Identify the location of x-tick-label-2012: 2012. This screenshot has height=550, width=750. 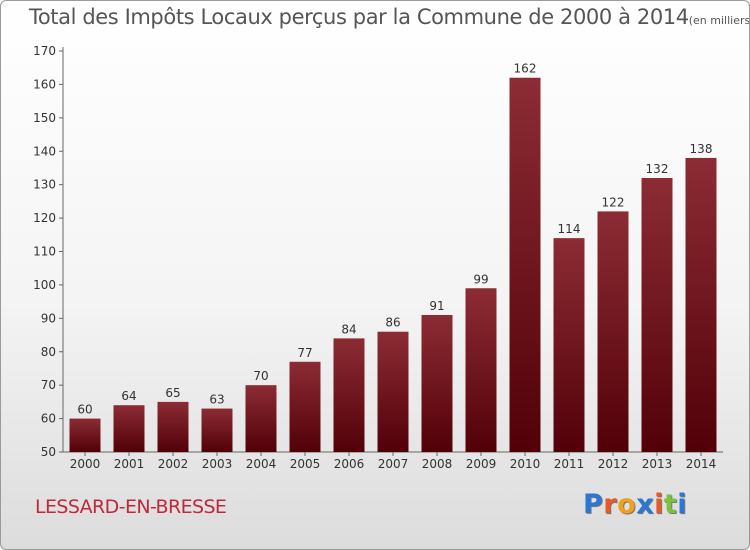
(613, 464).